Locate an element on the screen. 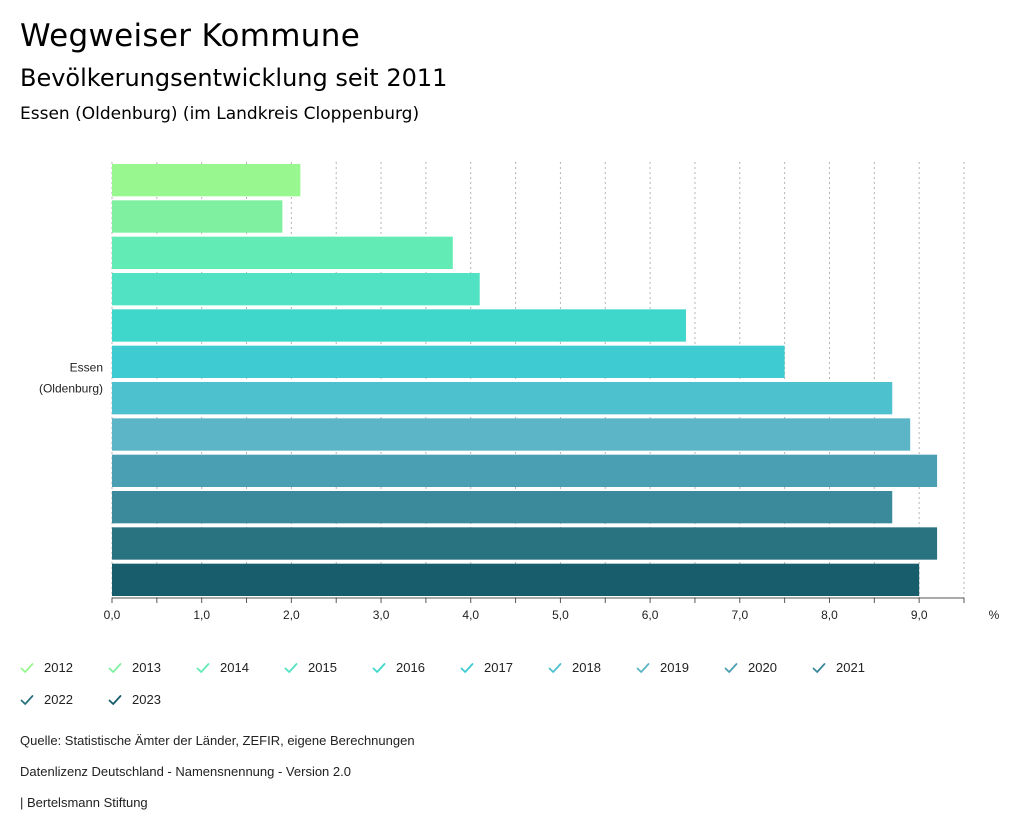  legend-item-2022: 2022 is located at coordinates (46, 699).